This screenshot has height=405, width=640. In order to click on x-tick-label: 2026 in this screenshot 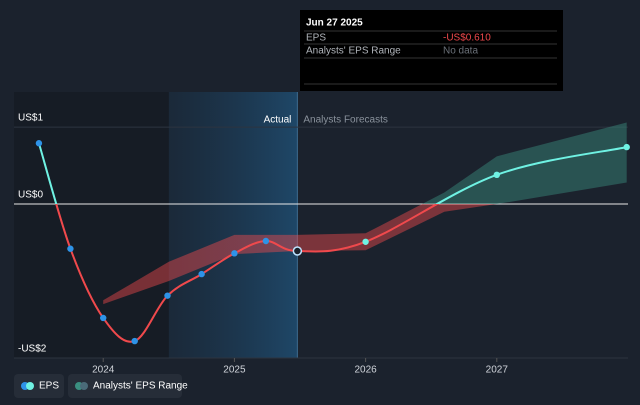, I will do `click(365, 370)`.